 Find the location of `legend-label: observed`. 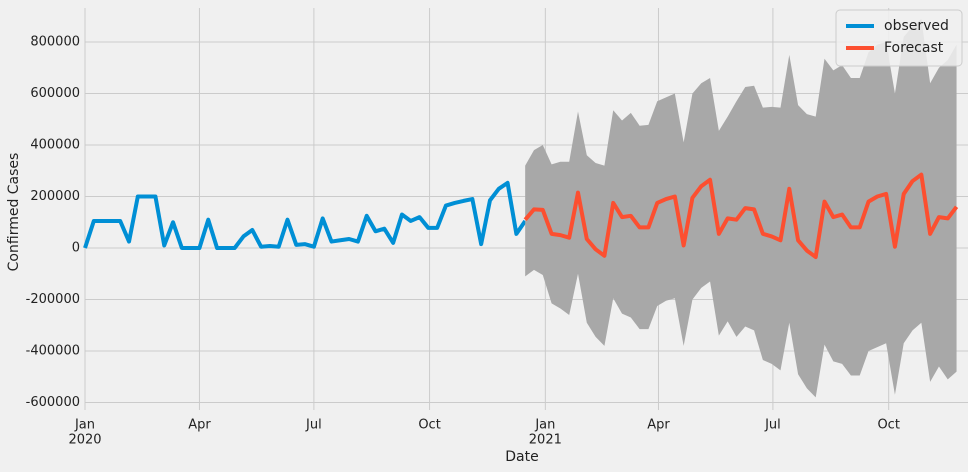

legend-label: observed is located at coordinates (916, 26).